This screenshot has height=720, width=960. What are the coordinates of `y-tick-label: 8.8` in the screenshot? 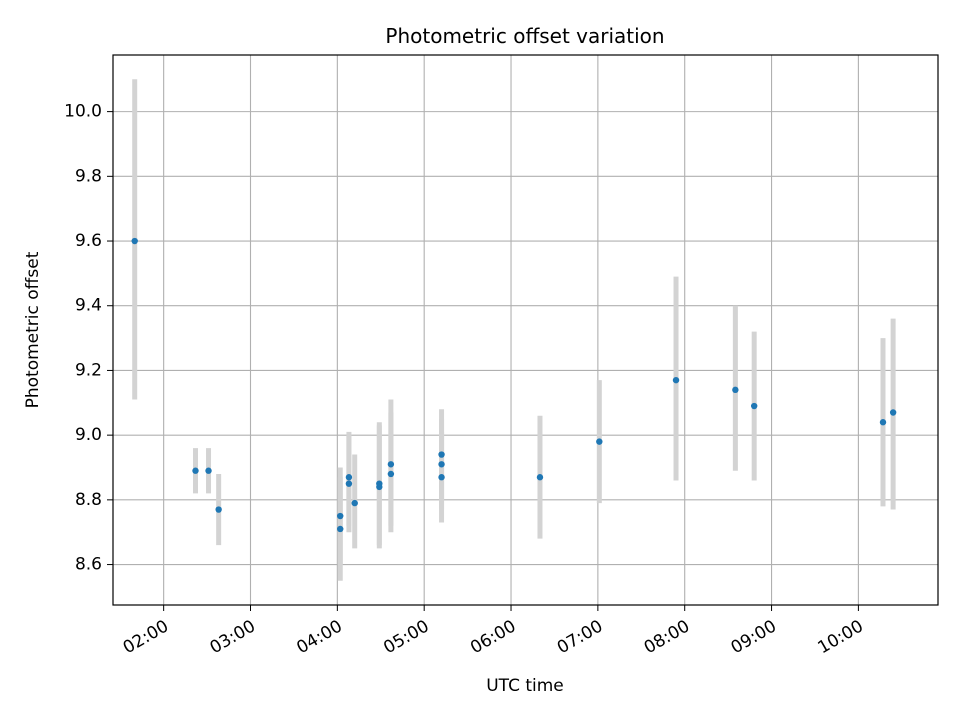 It's located at (88, 500).